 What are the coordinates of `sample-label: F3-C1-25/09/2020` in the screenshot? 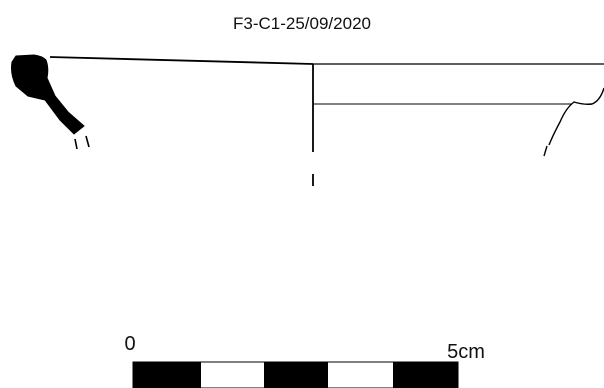 It's located at (302, 23).